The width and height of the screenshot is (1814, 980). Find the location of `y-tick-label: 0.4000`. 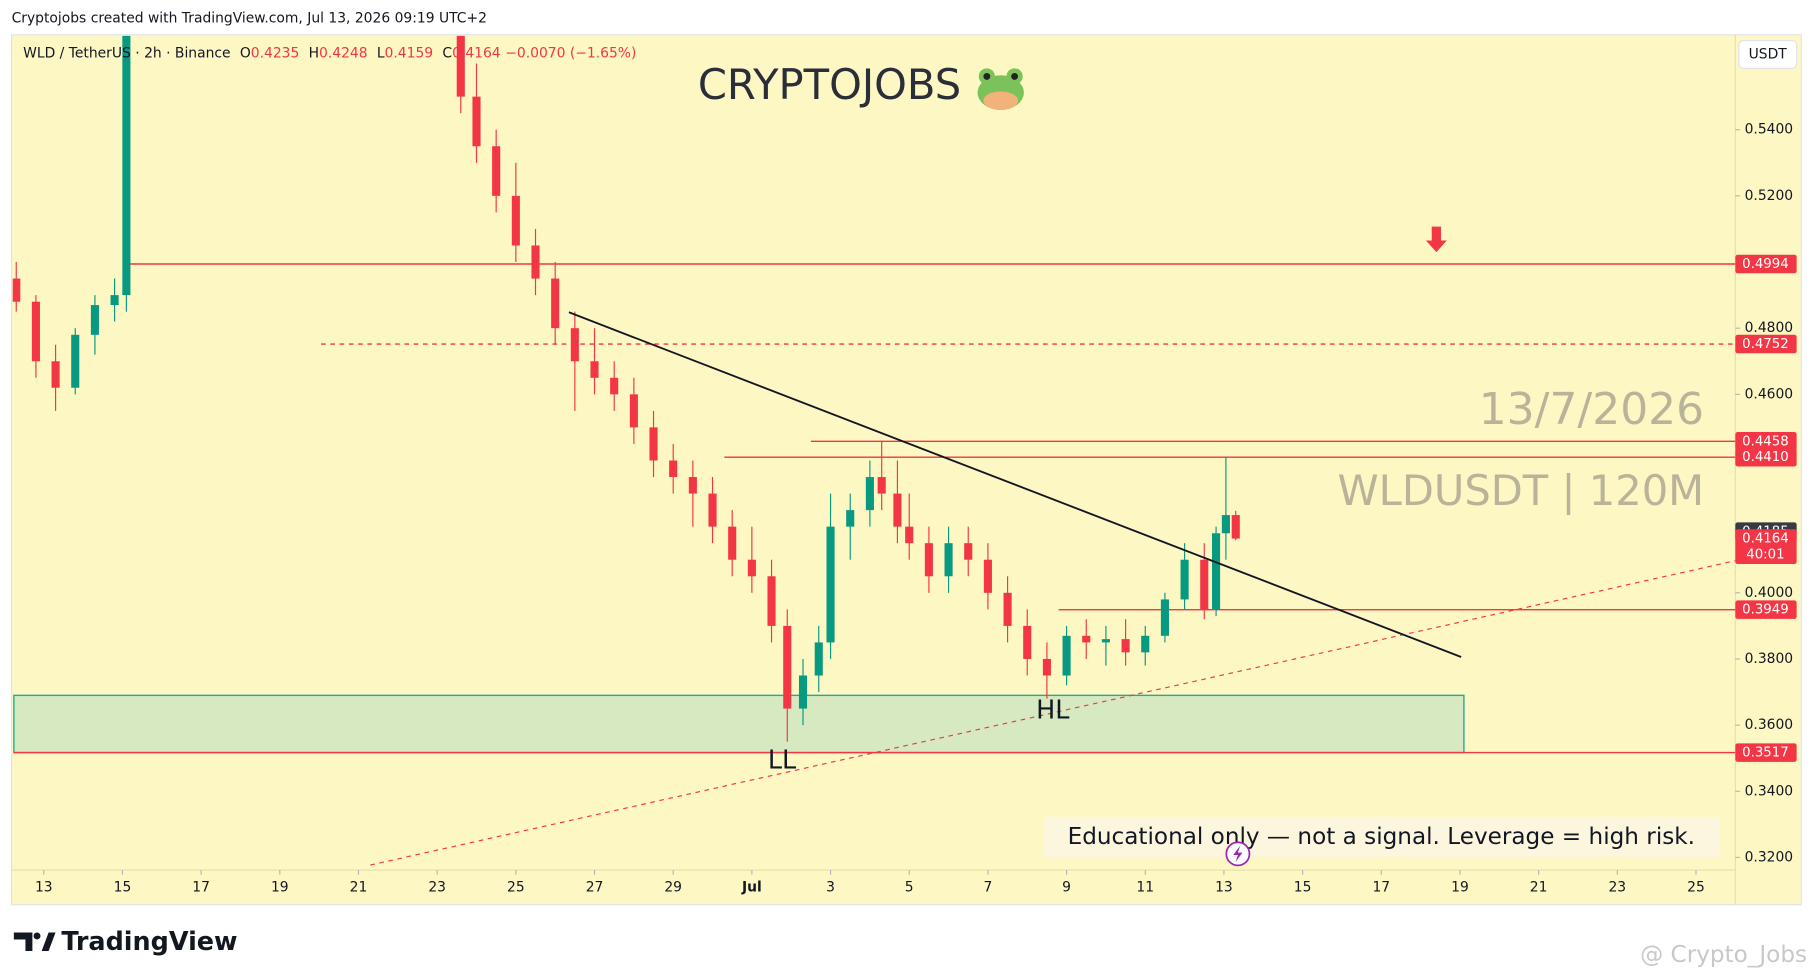

y-tick-label: 0.4000 is located at coordinates (1769, 593).